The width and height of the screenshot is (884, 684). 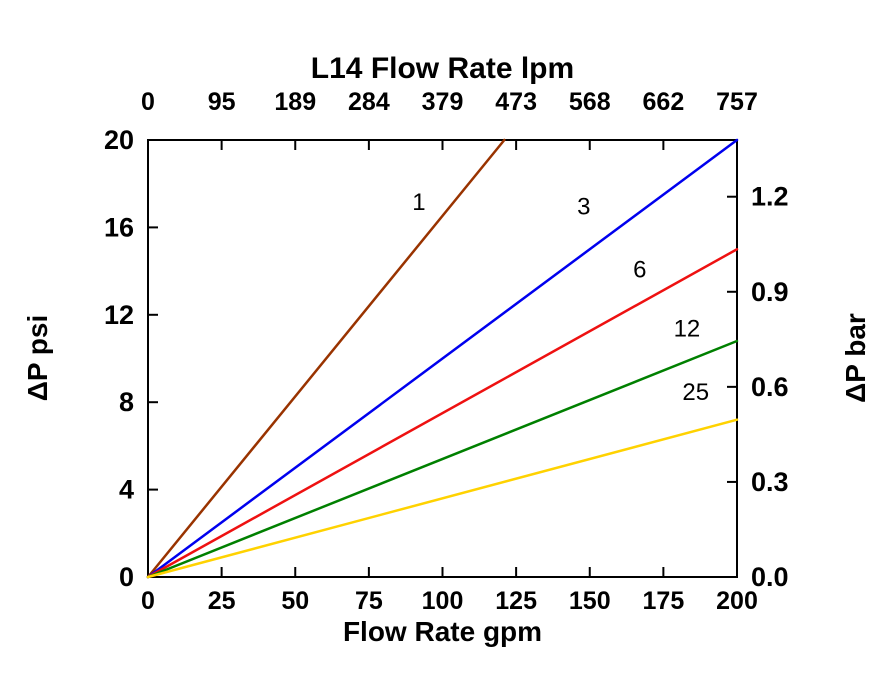 I want to click on y-right-tick-label: 0.0, so click(x=770, y=577).